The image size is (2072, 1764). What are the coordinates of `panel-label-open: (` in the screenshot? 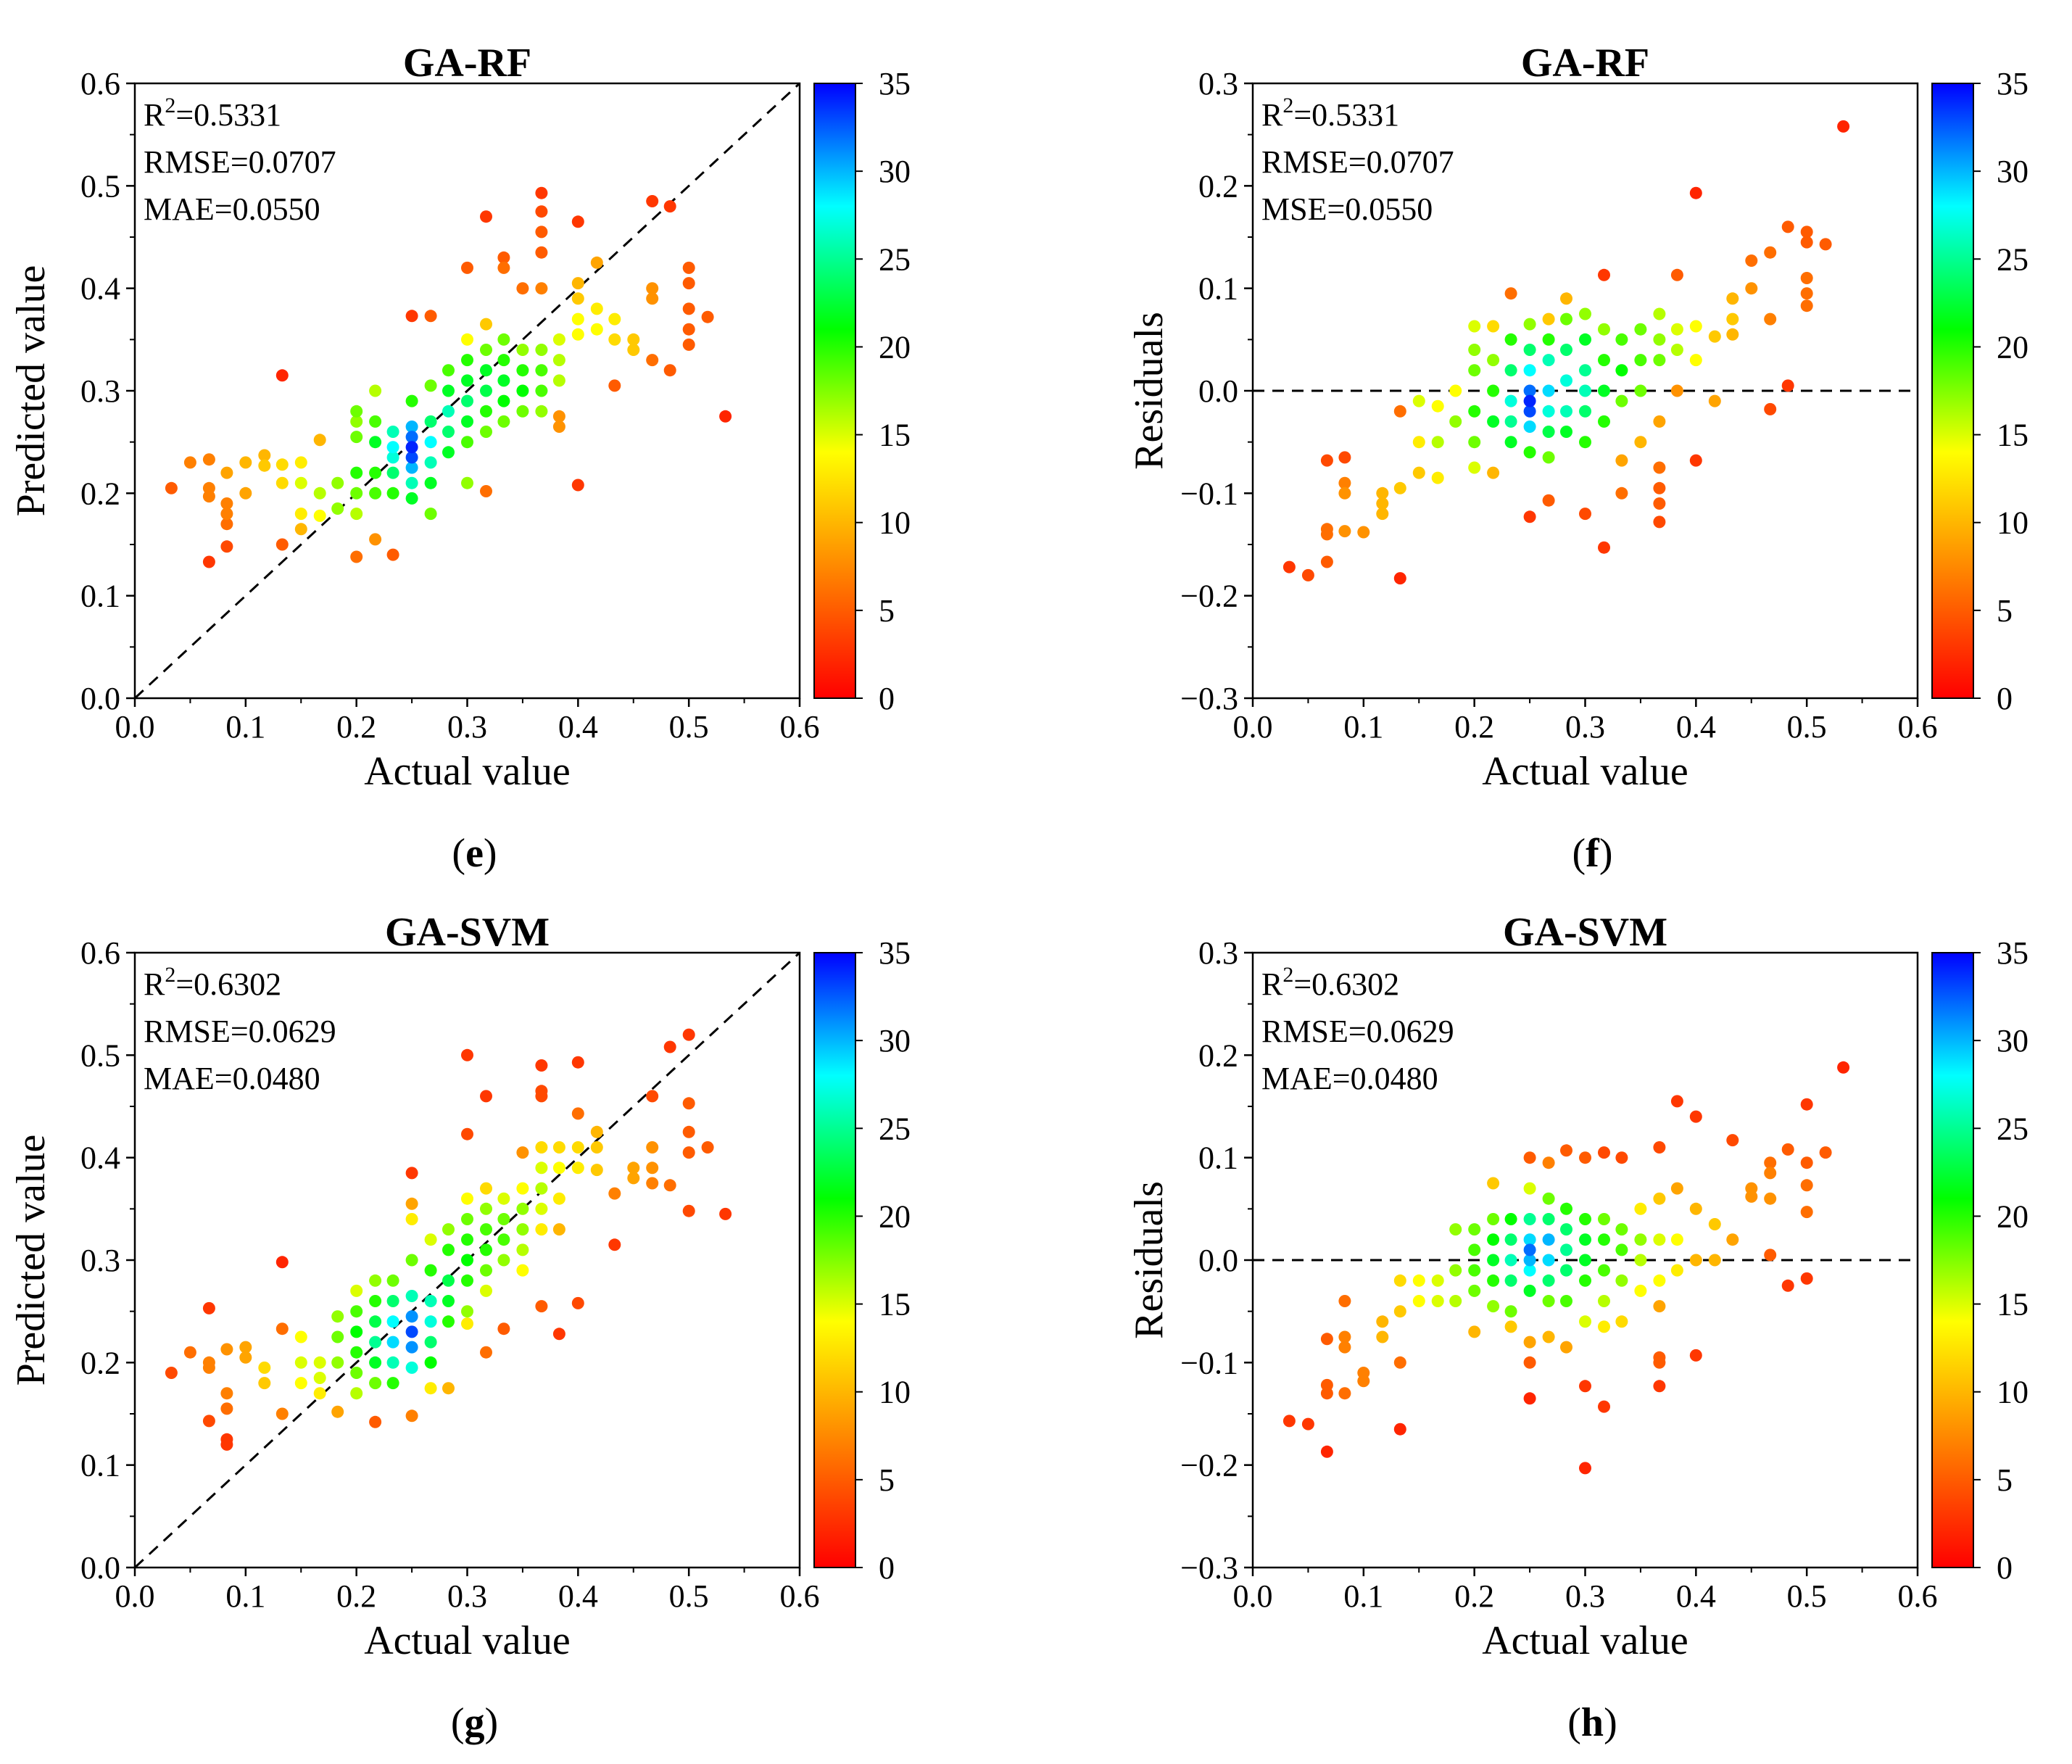 It's located at (1574, 1722).